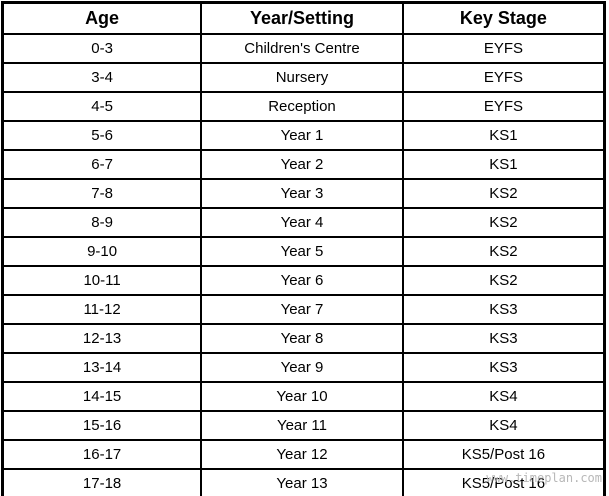 This screenshot has height=496, width=609. I want to click on table-cell-age: 17-18, so click(102, 482).